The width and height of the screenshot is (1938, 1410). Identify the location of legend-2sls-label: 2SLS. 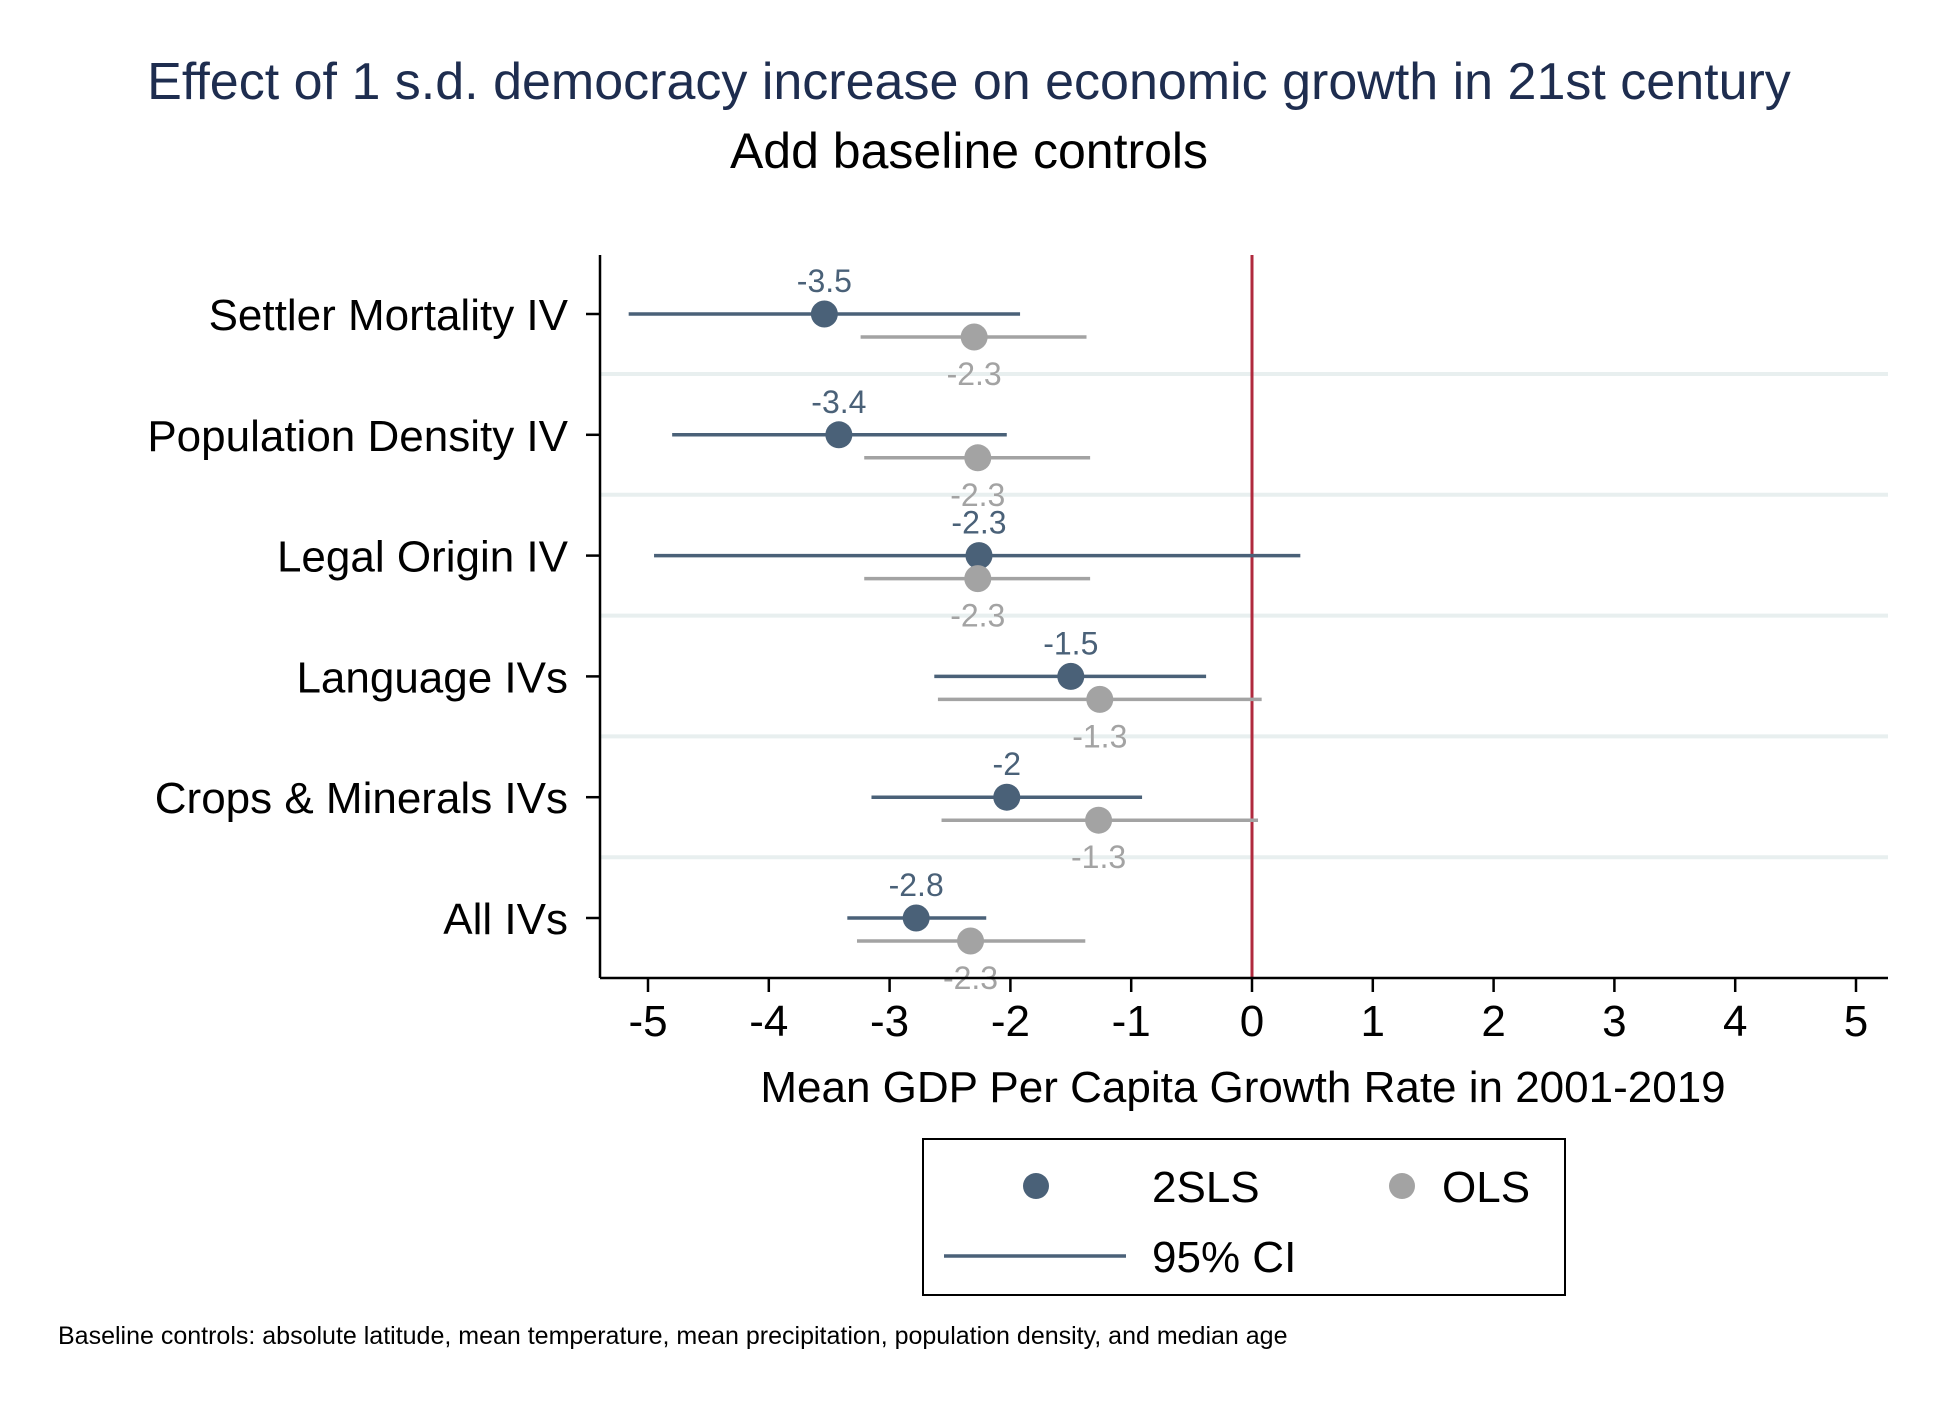
(1206, 1187).